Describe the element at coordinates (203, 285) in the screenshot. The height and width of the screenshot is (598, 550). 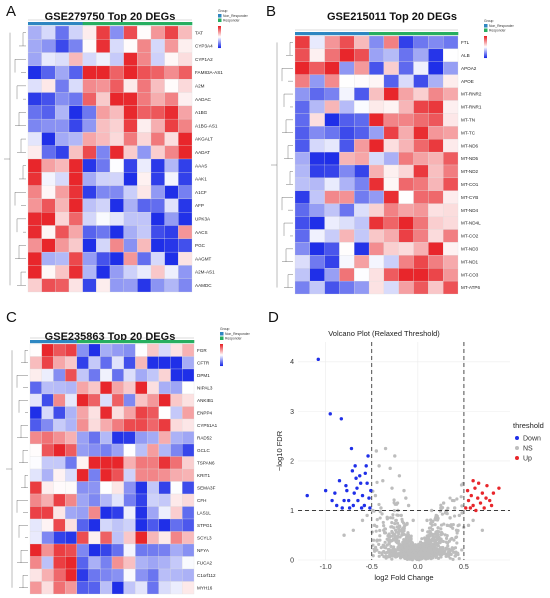
I see `gene-label: AAMDC` at that location.